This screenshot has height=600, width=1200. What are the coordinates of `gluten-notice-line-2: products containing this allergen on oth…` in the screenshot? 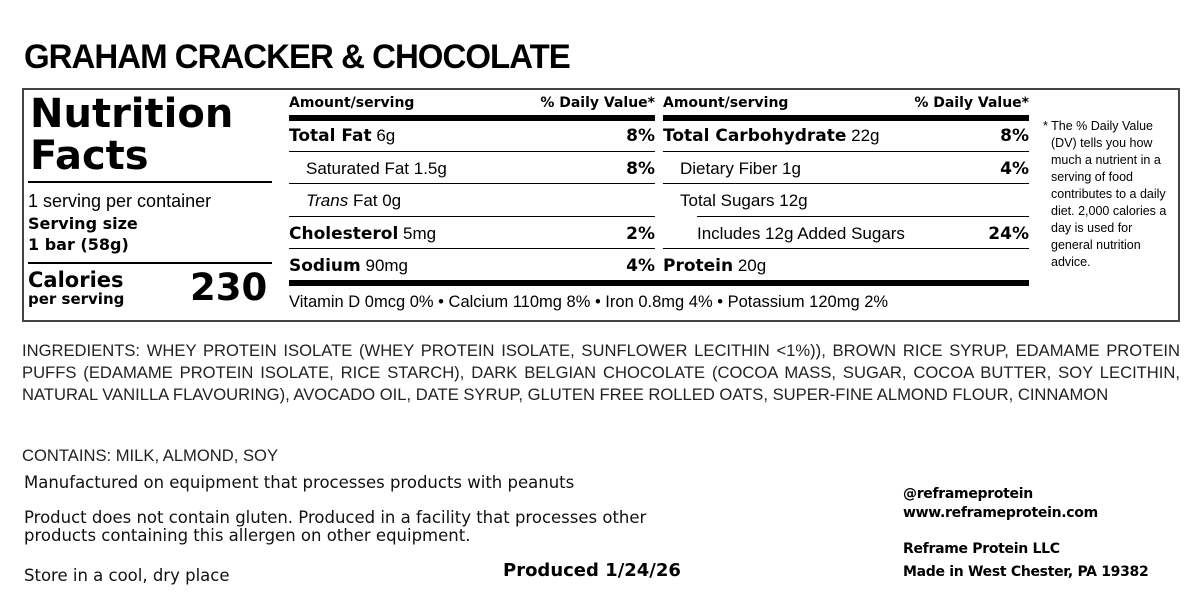 It's located at (247, 535).